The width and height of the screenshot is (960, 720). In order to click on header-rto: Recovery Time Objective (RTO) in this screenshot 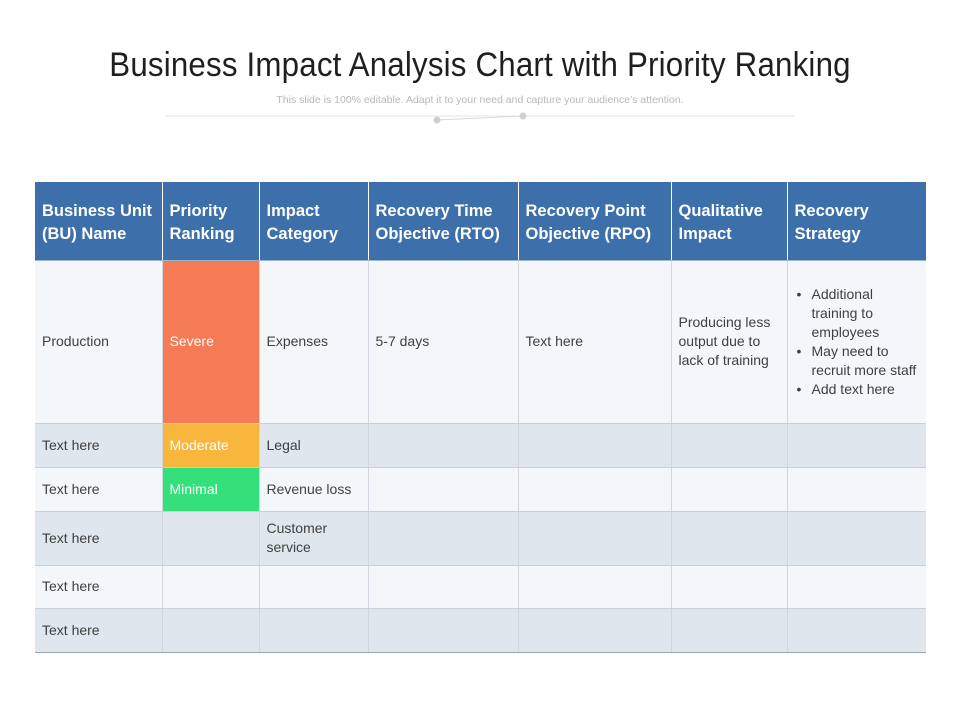, I will do `click(443, 221)`.